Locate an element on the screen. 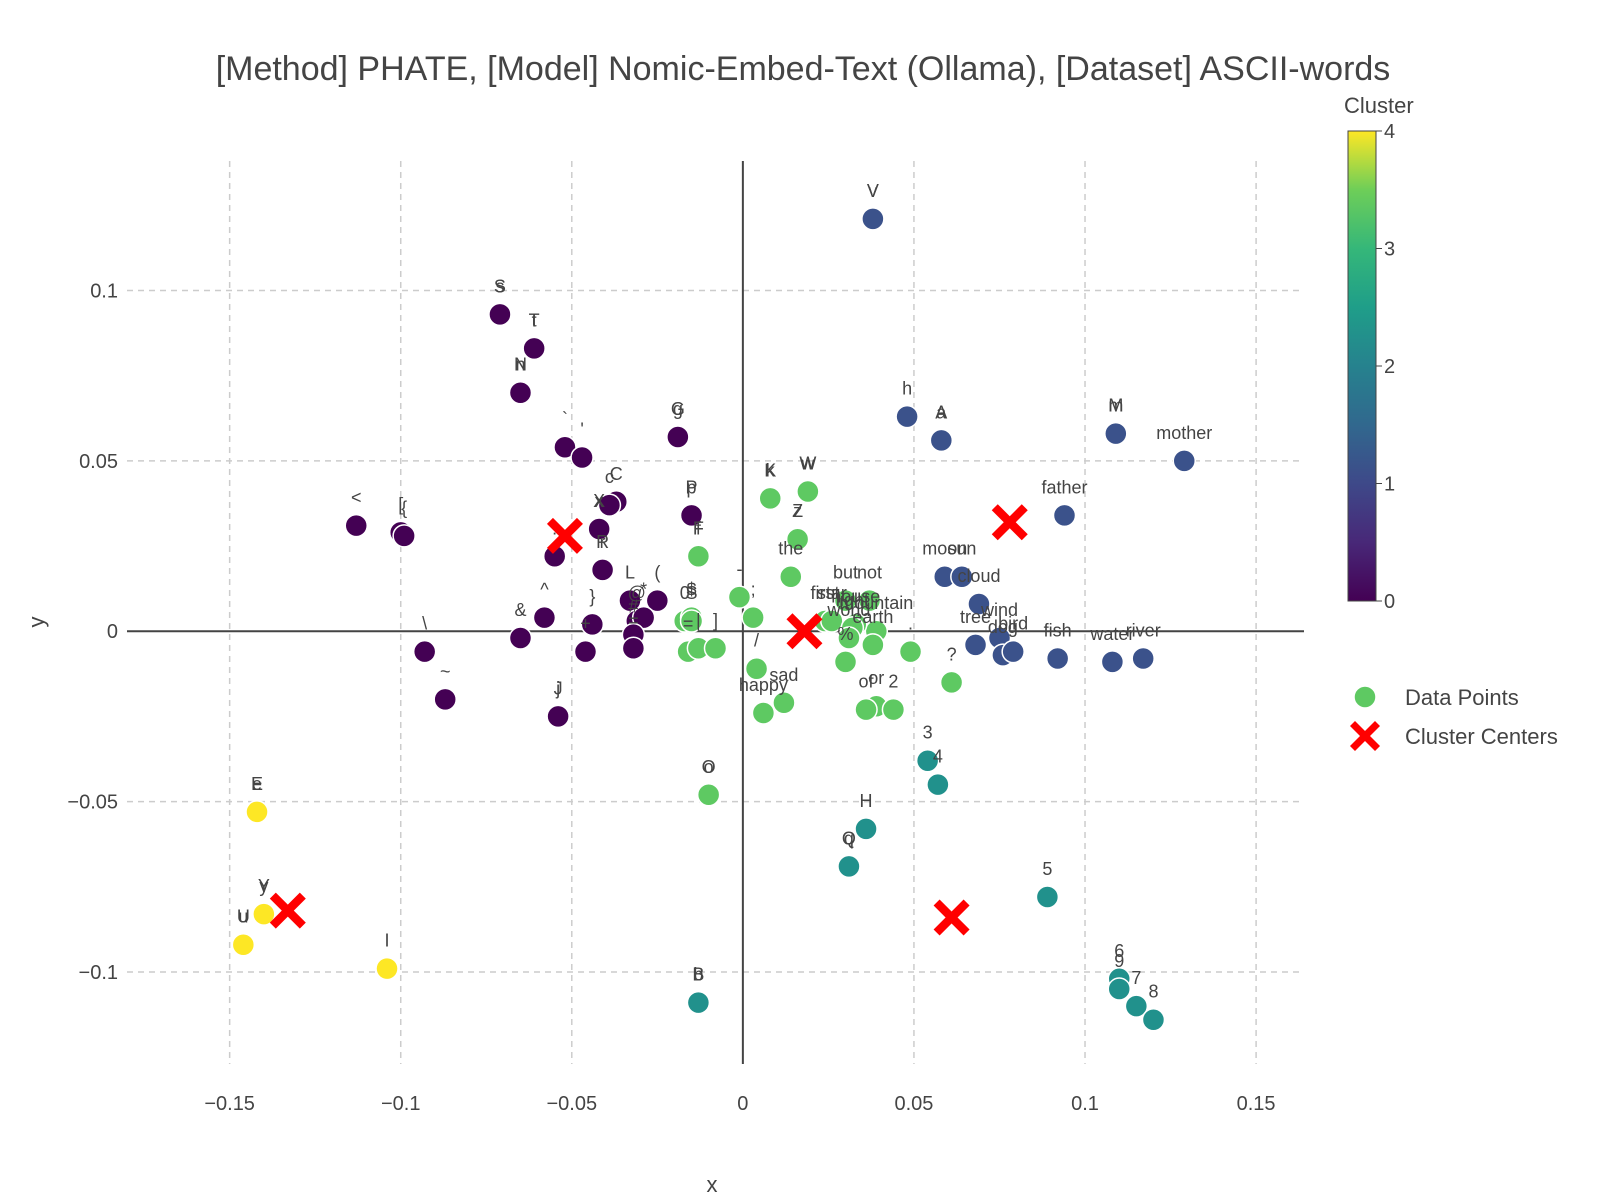 This screenshot has height=1200, width=1600. legend-item-cluster-centers: Cluster Centers is located at coordinates (1454, 736).